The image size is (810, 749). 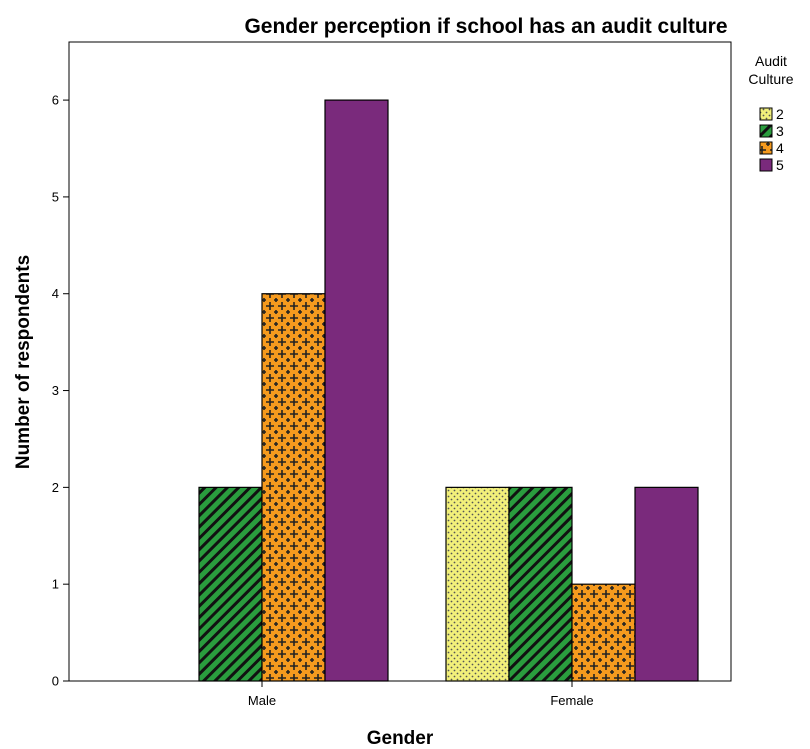 What do you see at coordinates (771, 61) in the screenshot?
I see `legend-title-line1: Audit` at bounding box center [771, 61].